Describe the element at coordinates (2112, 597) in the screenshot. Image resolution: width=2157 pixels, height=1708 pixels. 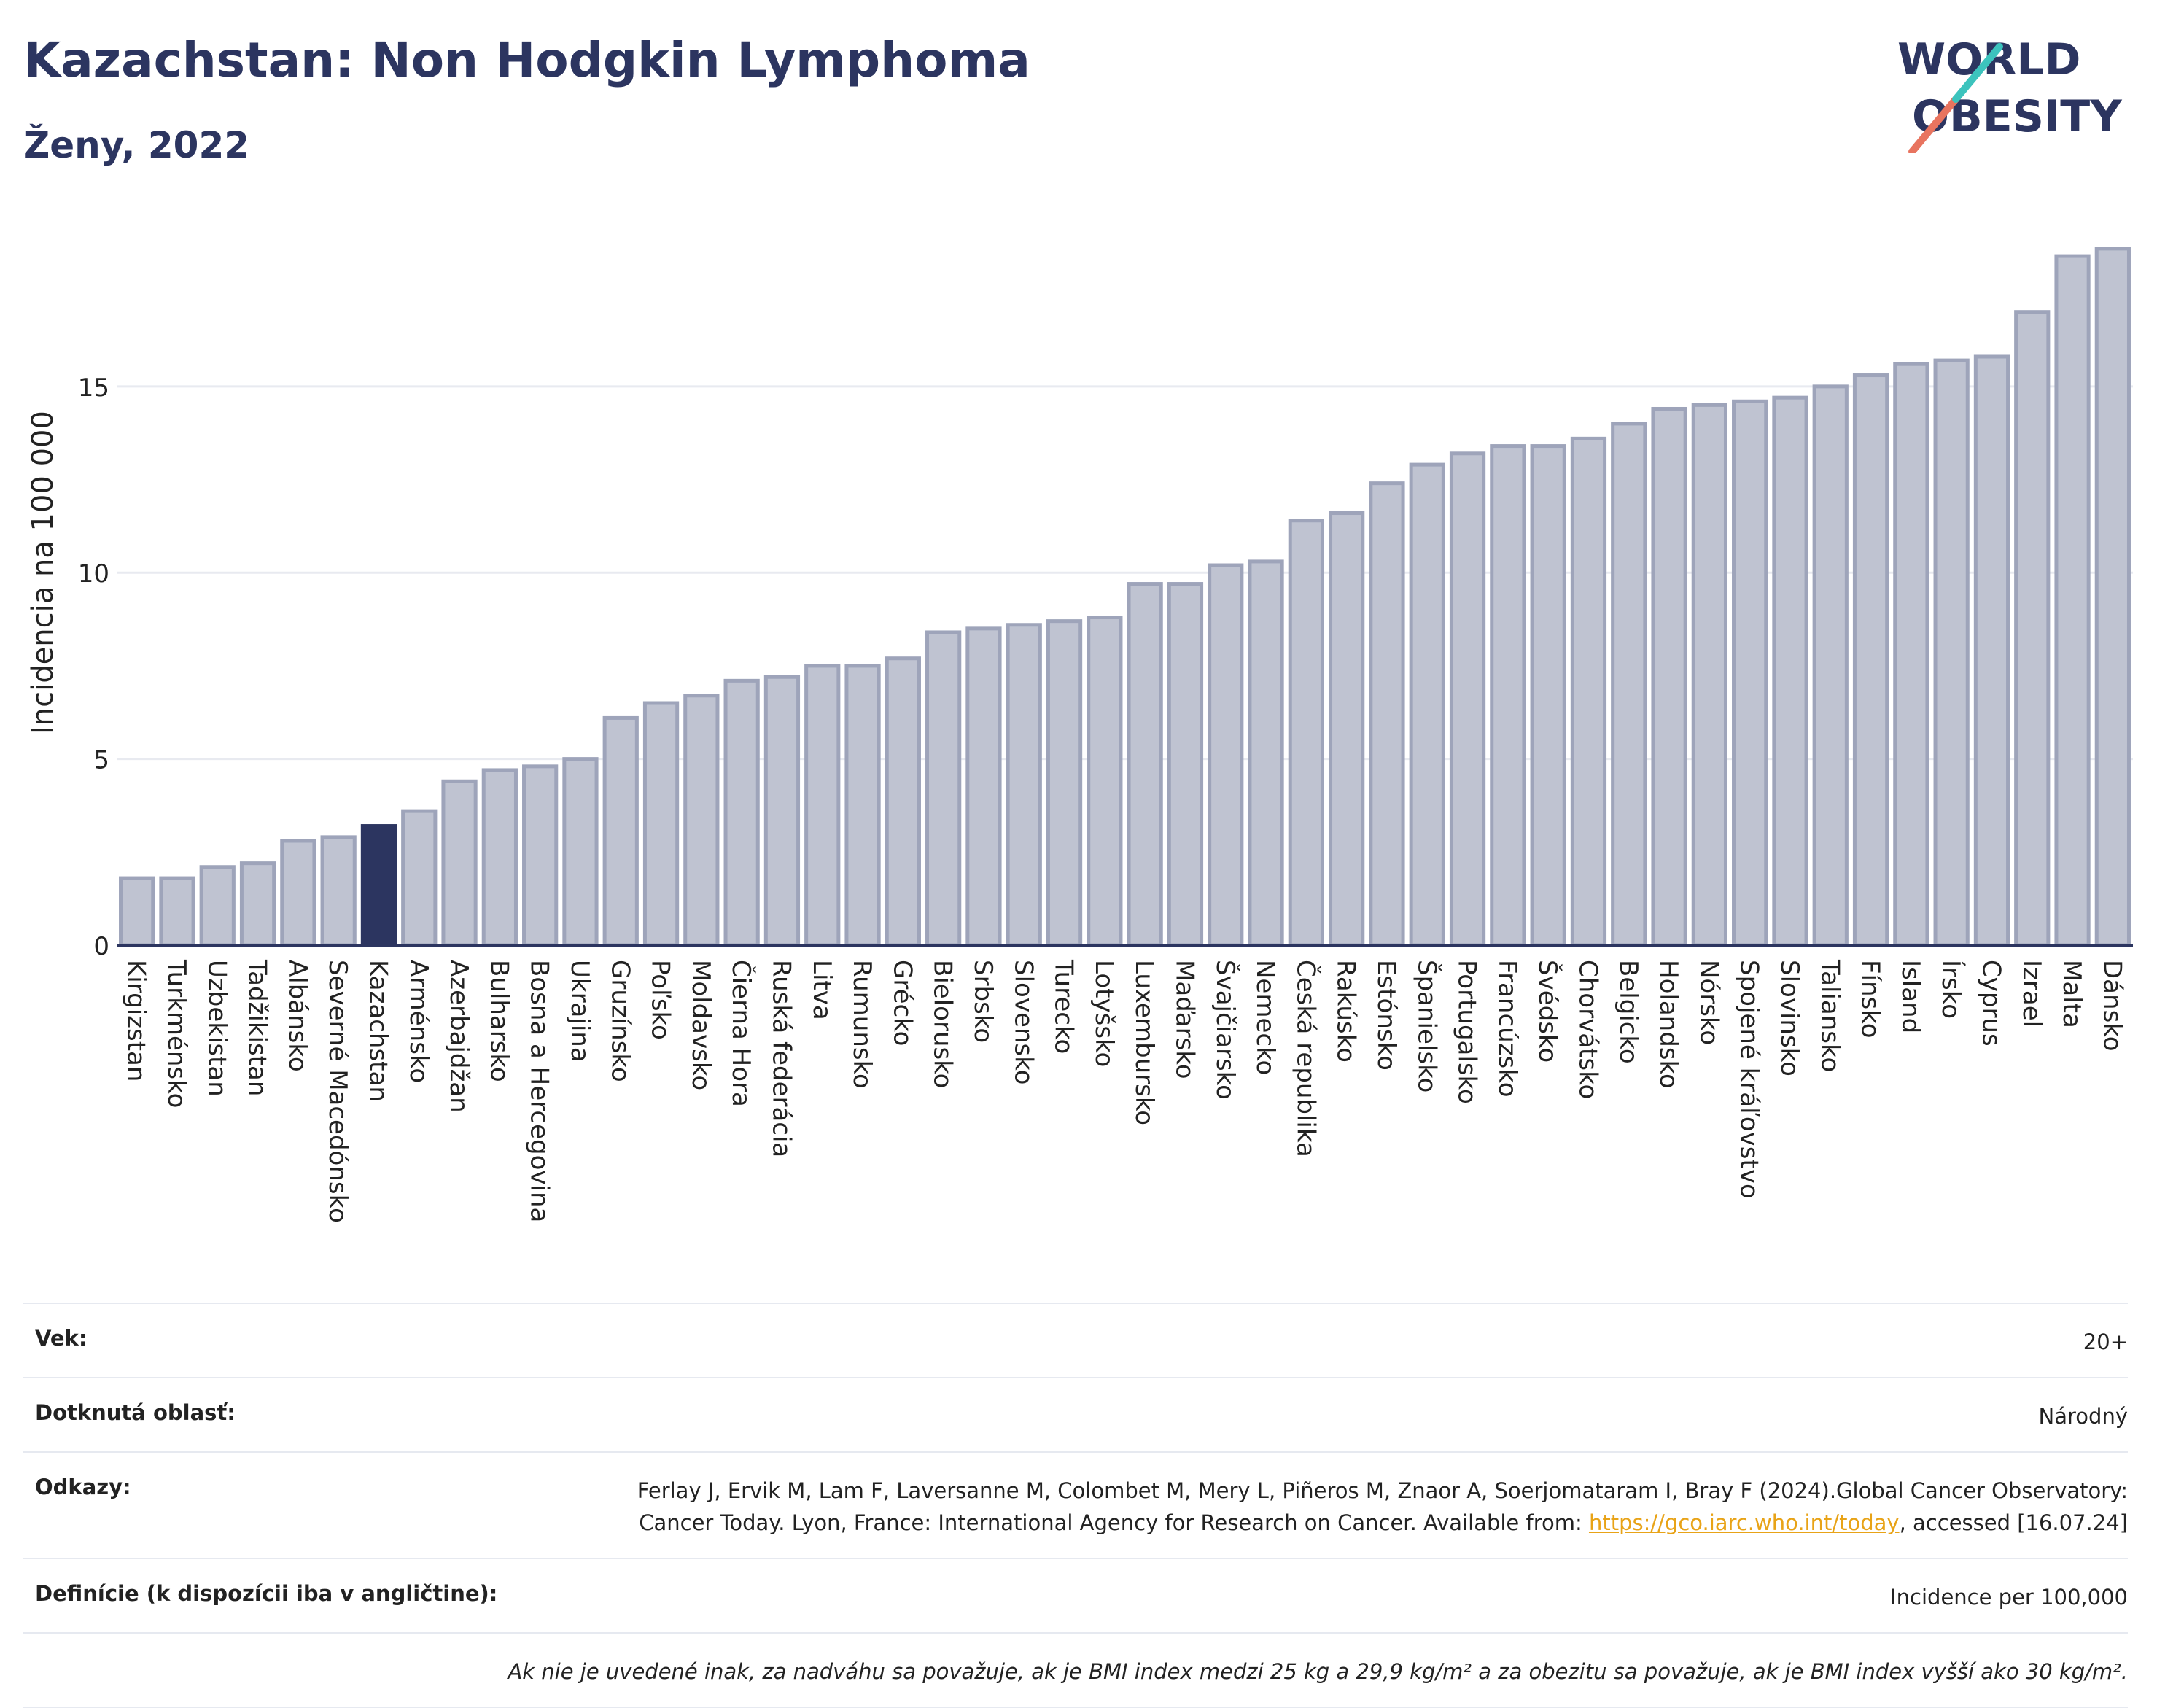
I see `bar-dánsko` at that location.